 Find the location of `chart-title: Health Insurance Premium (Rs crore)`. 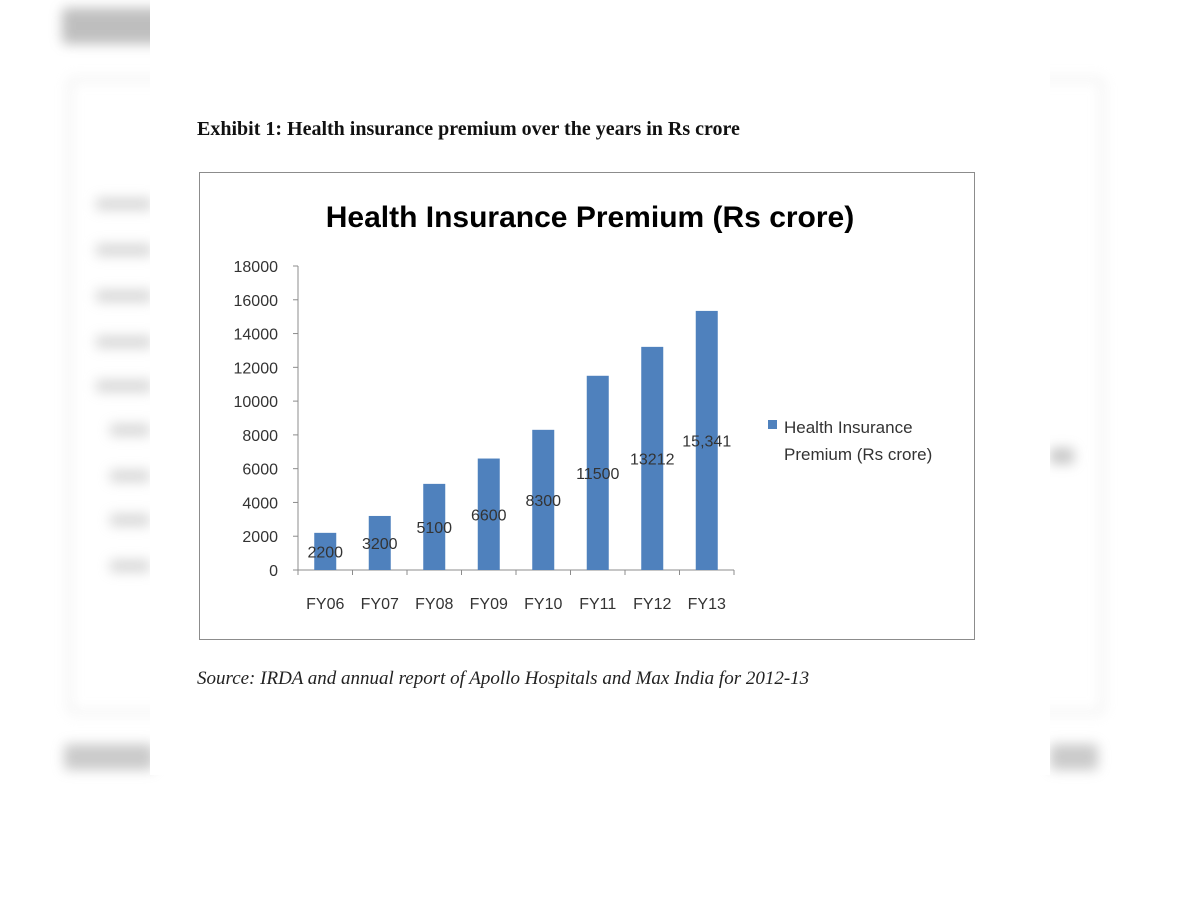

chart-title: Health Insurance Premium (Rs crore) is located at coordinates (590, 217).